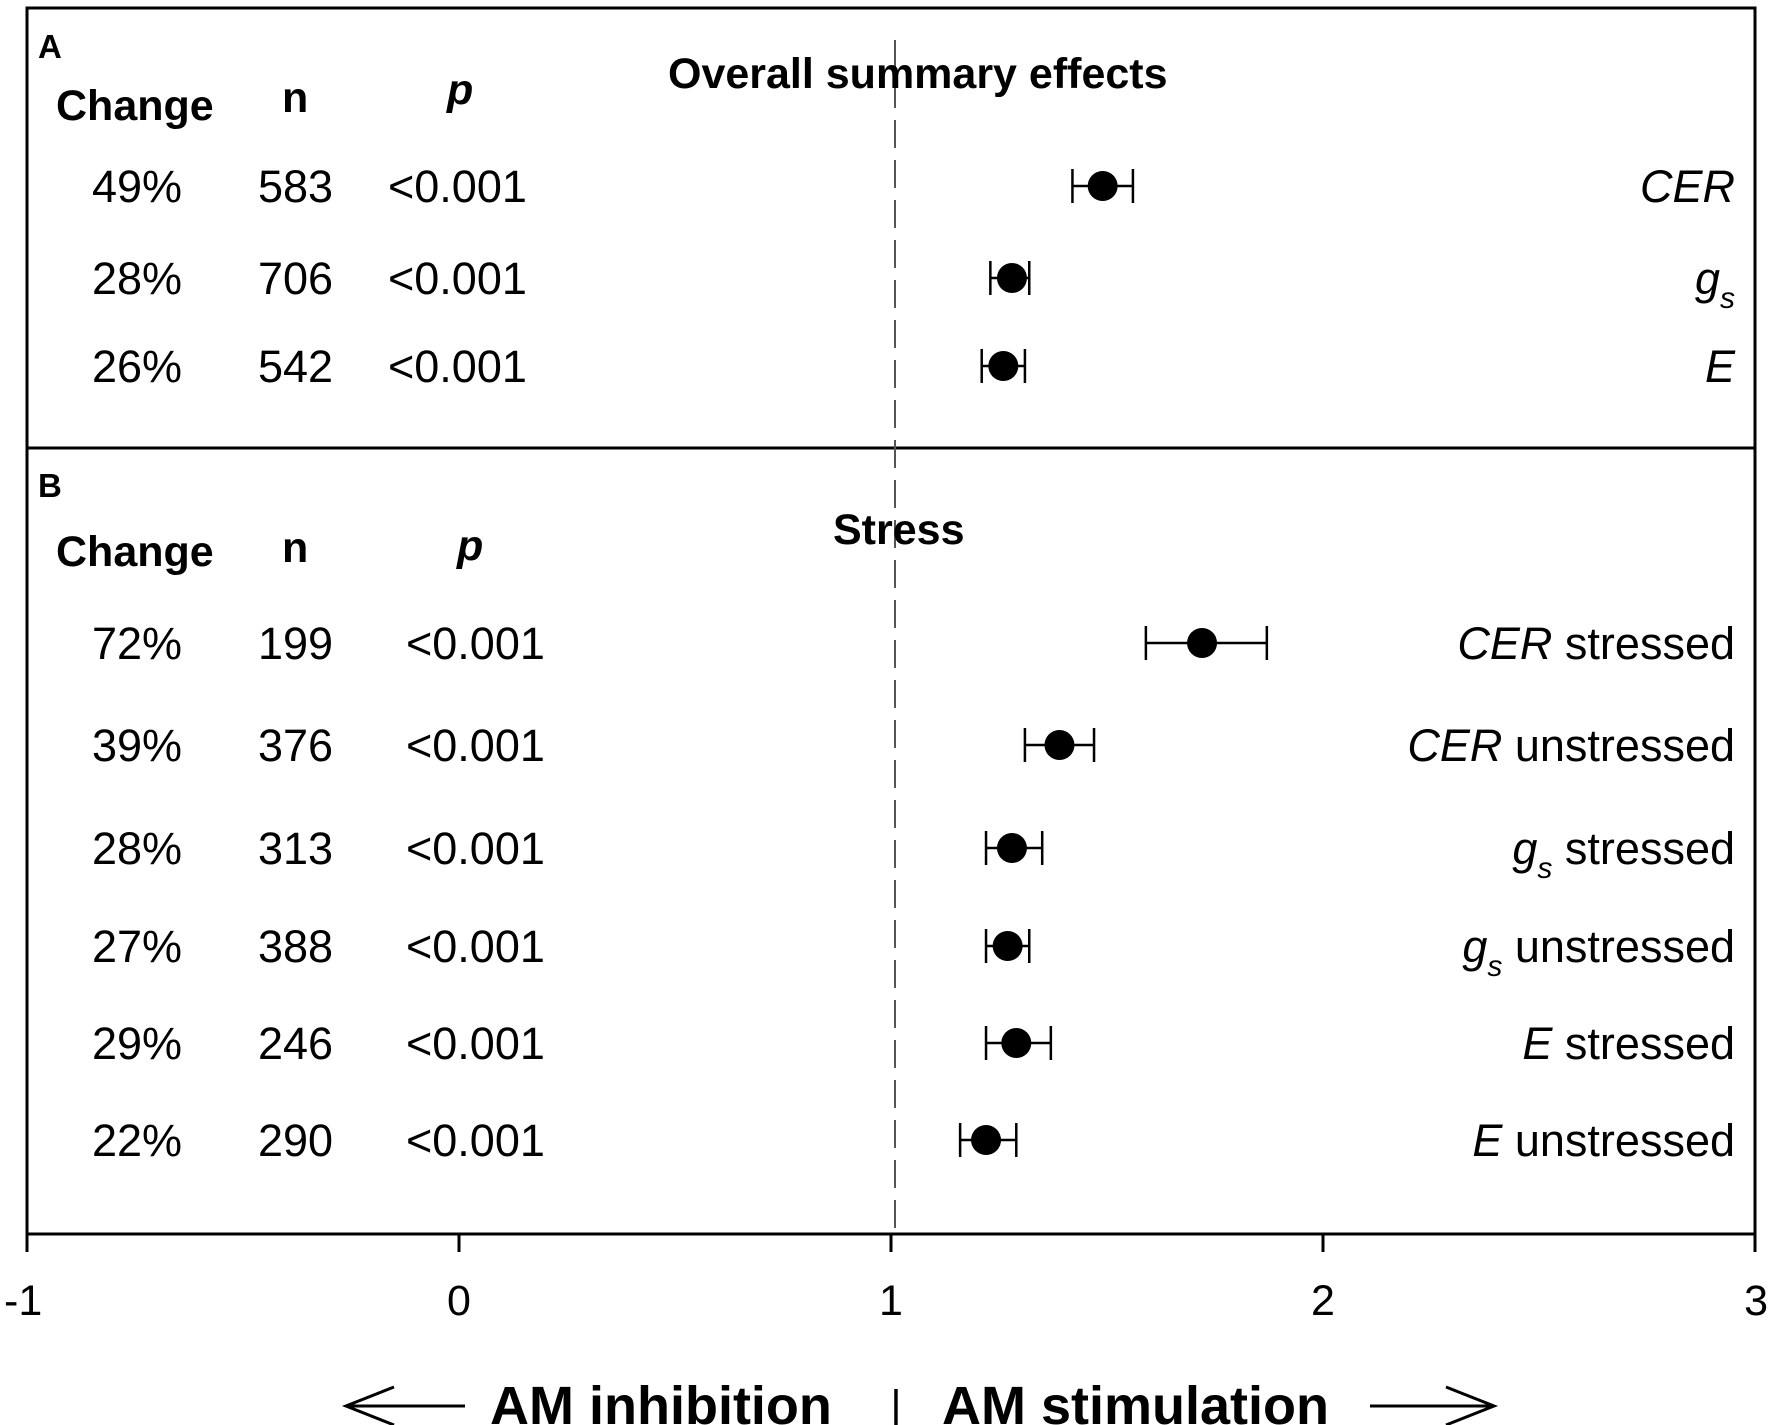 This screenshot has height=1425, width=1772. What do you see at coordinates (898, 530) in the screenshot?
I see `panel-b-title: Stress` at bounding box center [898, 530].